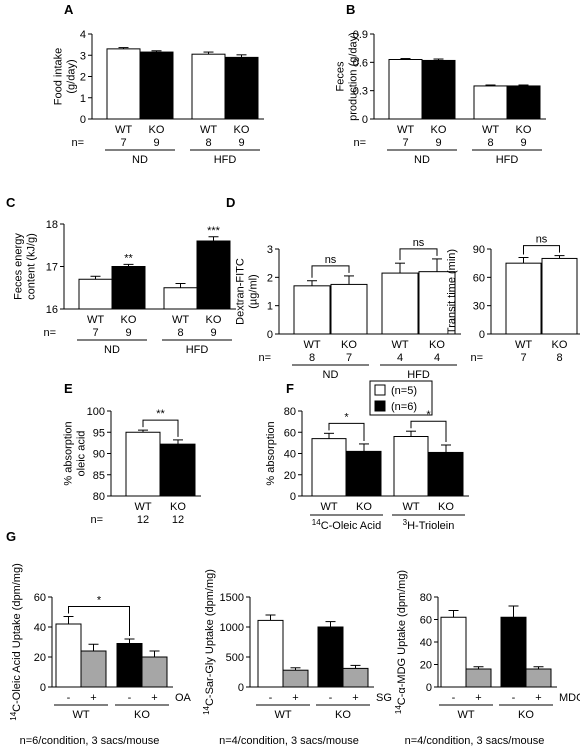 The height and width of the screenshot is (750, 580). I want to click on y-tick-label: 95, so click(99, 433).